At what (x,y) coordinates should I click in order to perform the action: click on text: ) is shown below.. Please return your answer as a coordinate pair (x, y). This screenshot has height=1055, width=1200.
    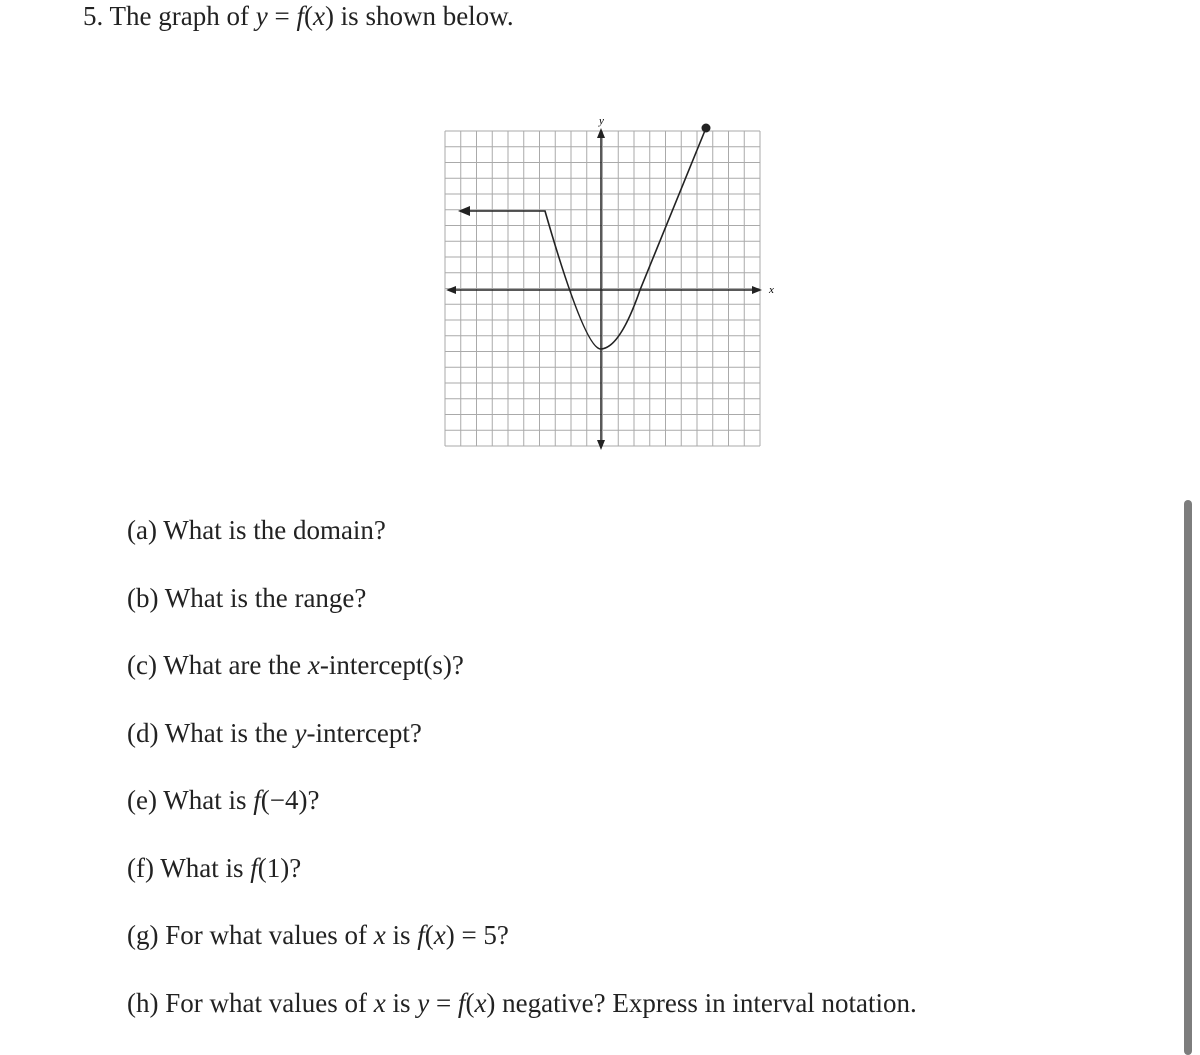
    Looking at the image, I should click on (419, 16).